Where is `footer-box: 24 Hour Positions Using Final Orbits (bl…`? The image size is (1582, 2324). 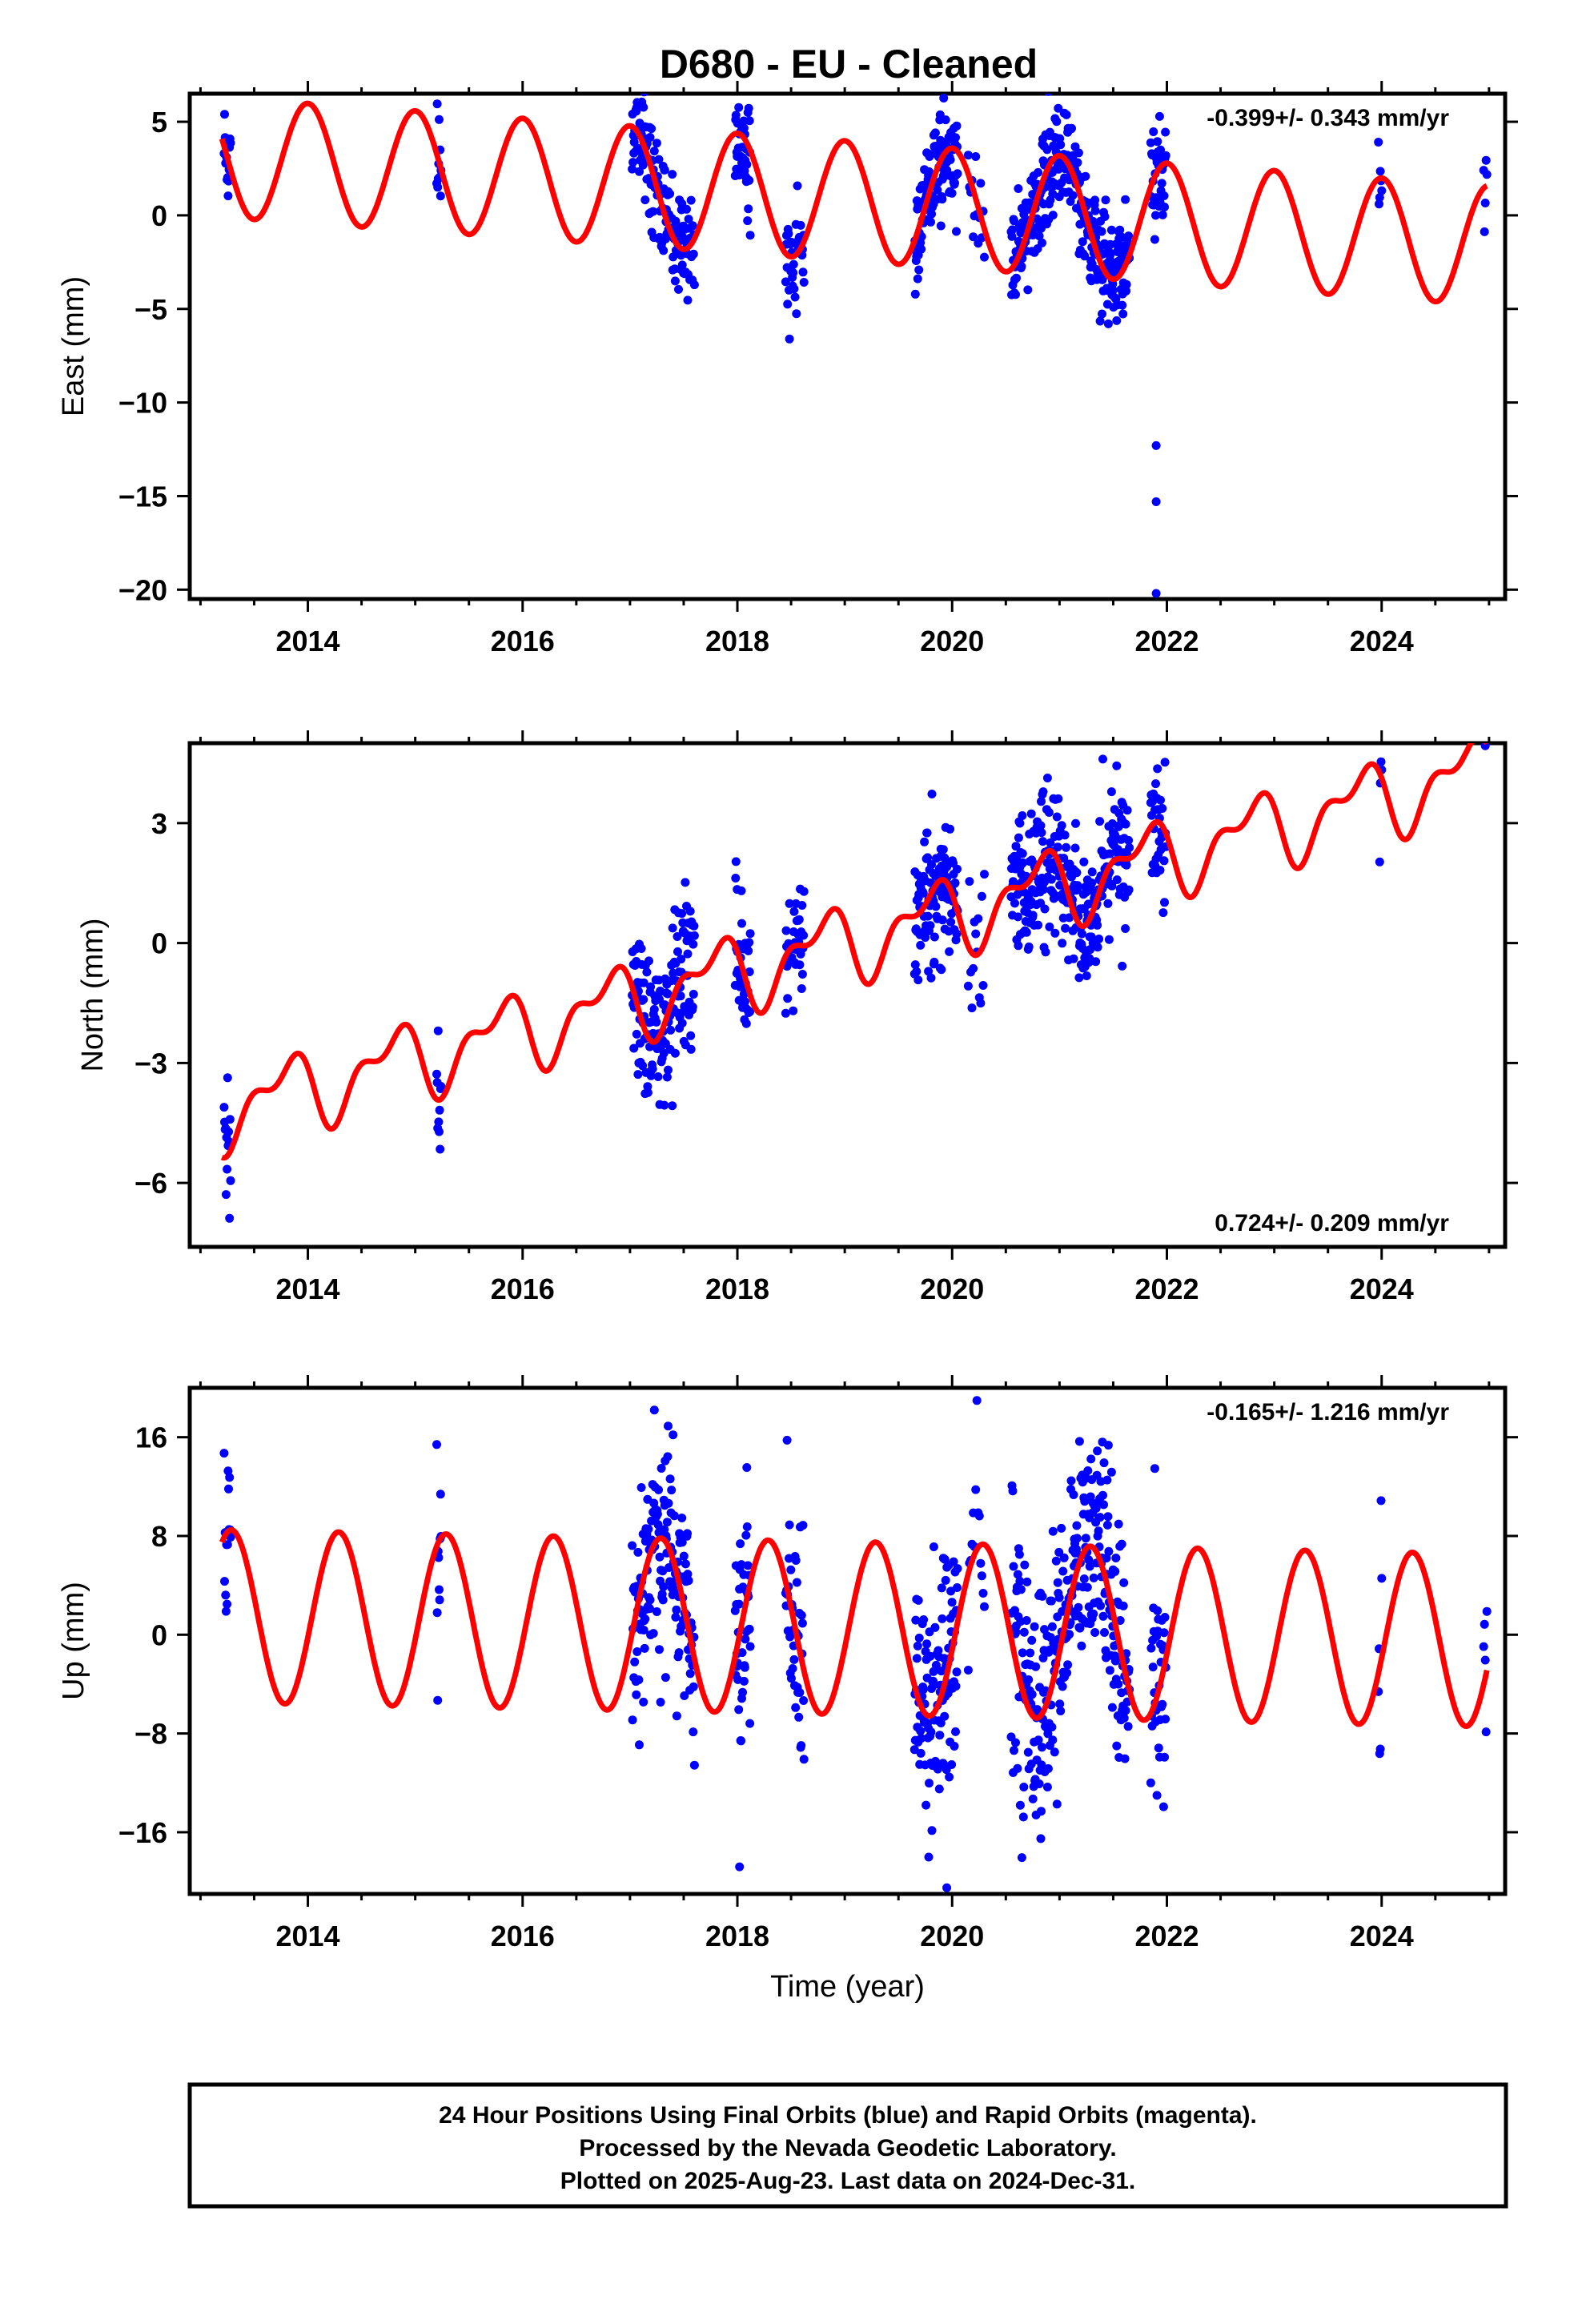 footer-box: 24 Hour Positions Using Final Orbits (bl… is located at coordinates (847, 2145).